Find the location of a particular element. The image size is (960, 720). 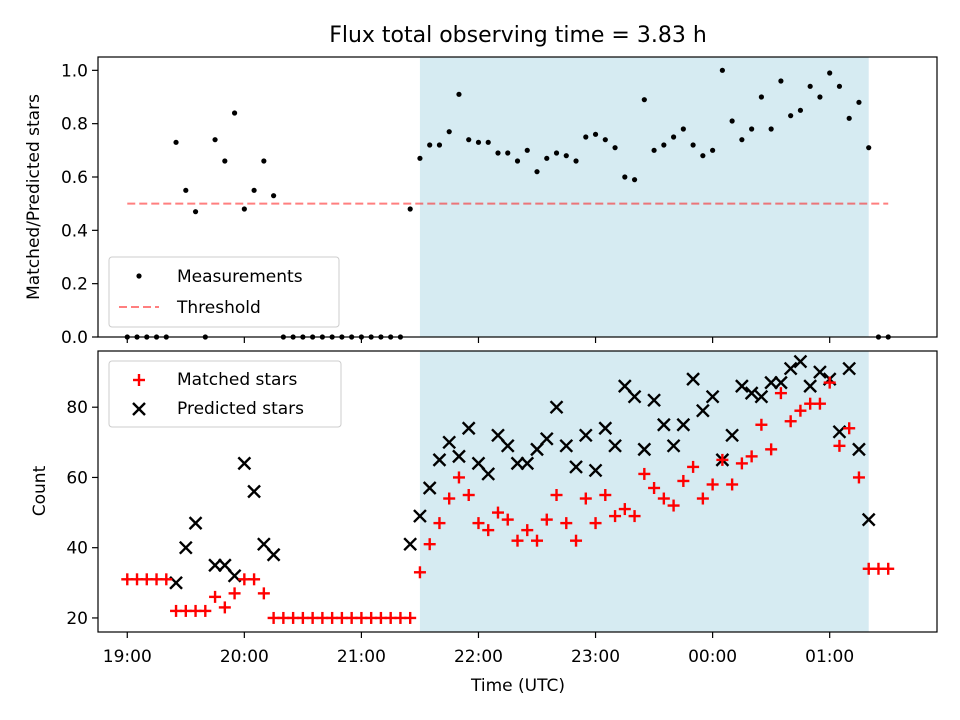

bottom-y-tick-label: 60 is located at coordinates (77, 478).